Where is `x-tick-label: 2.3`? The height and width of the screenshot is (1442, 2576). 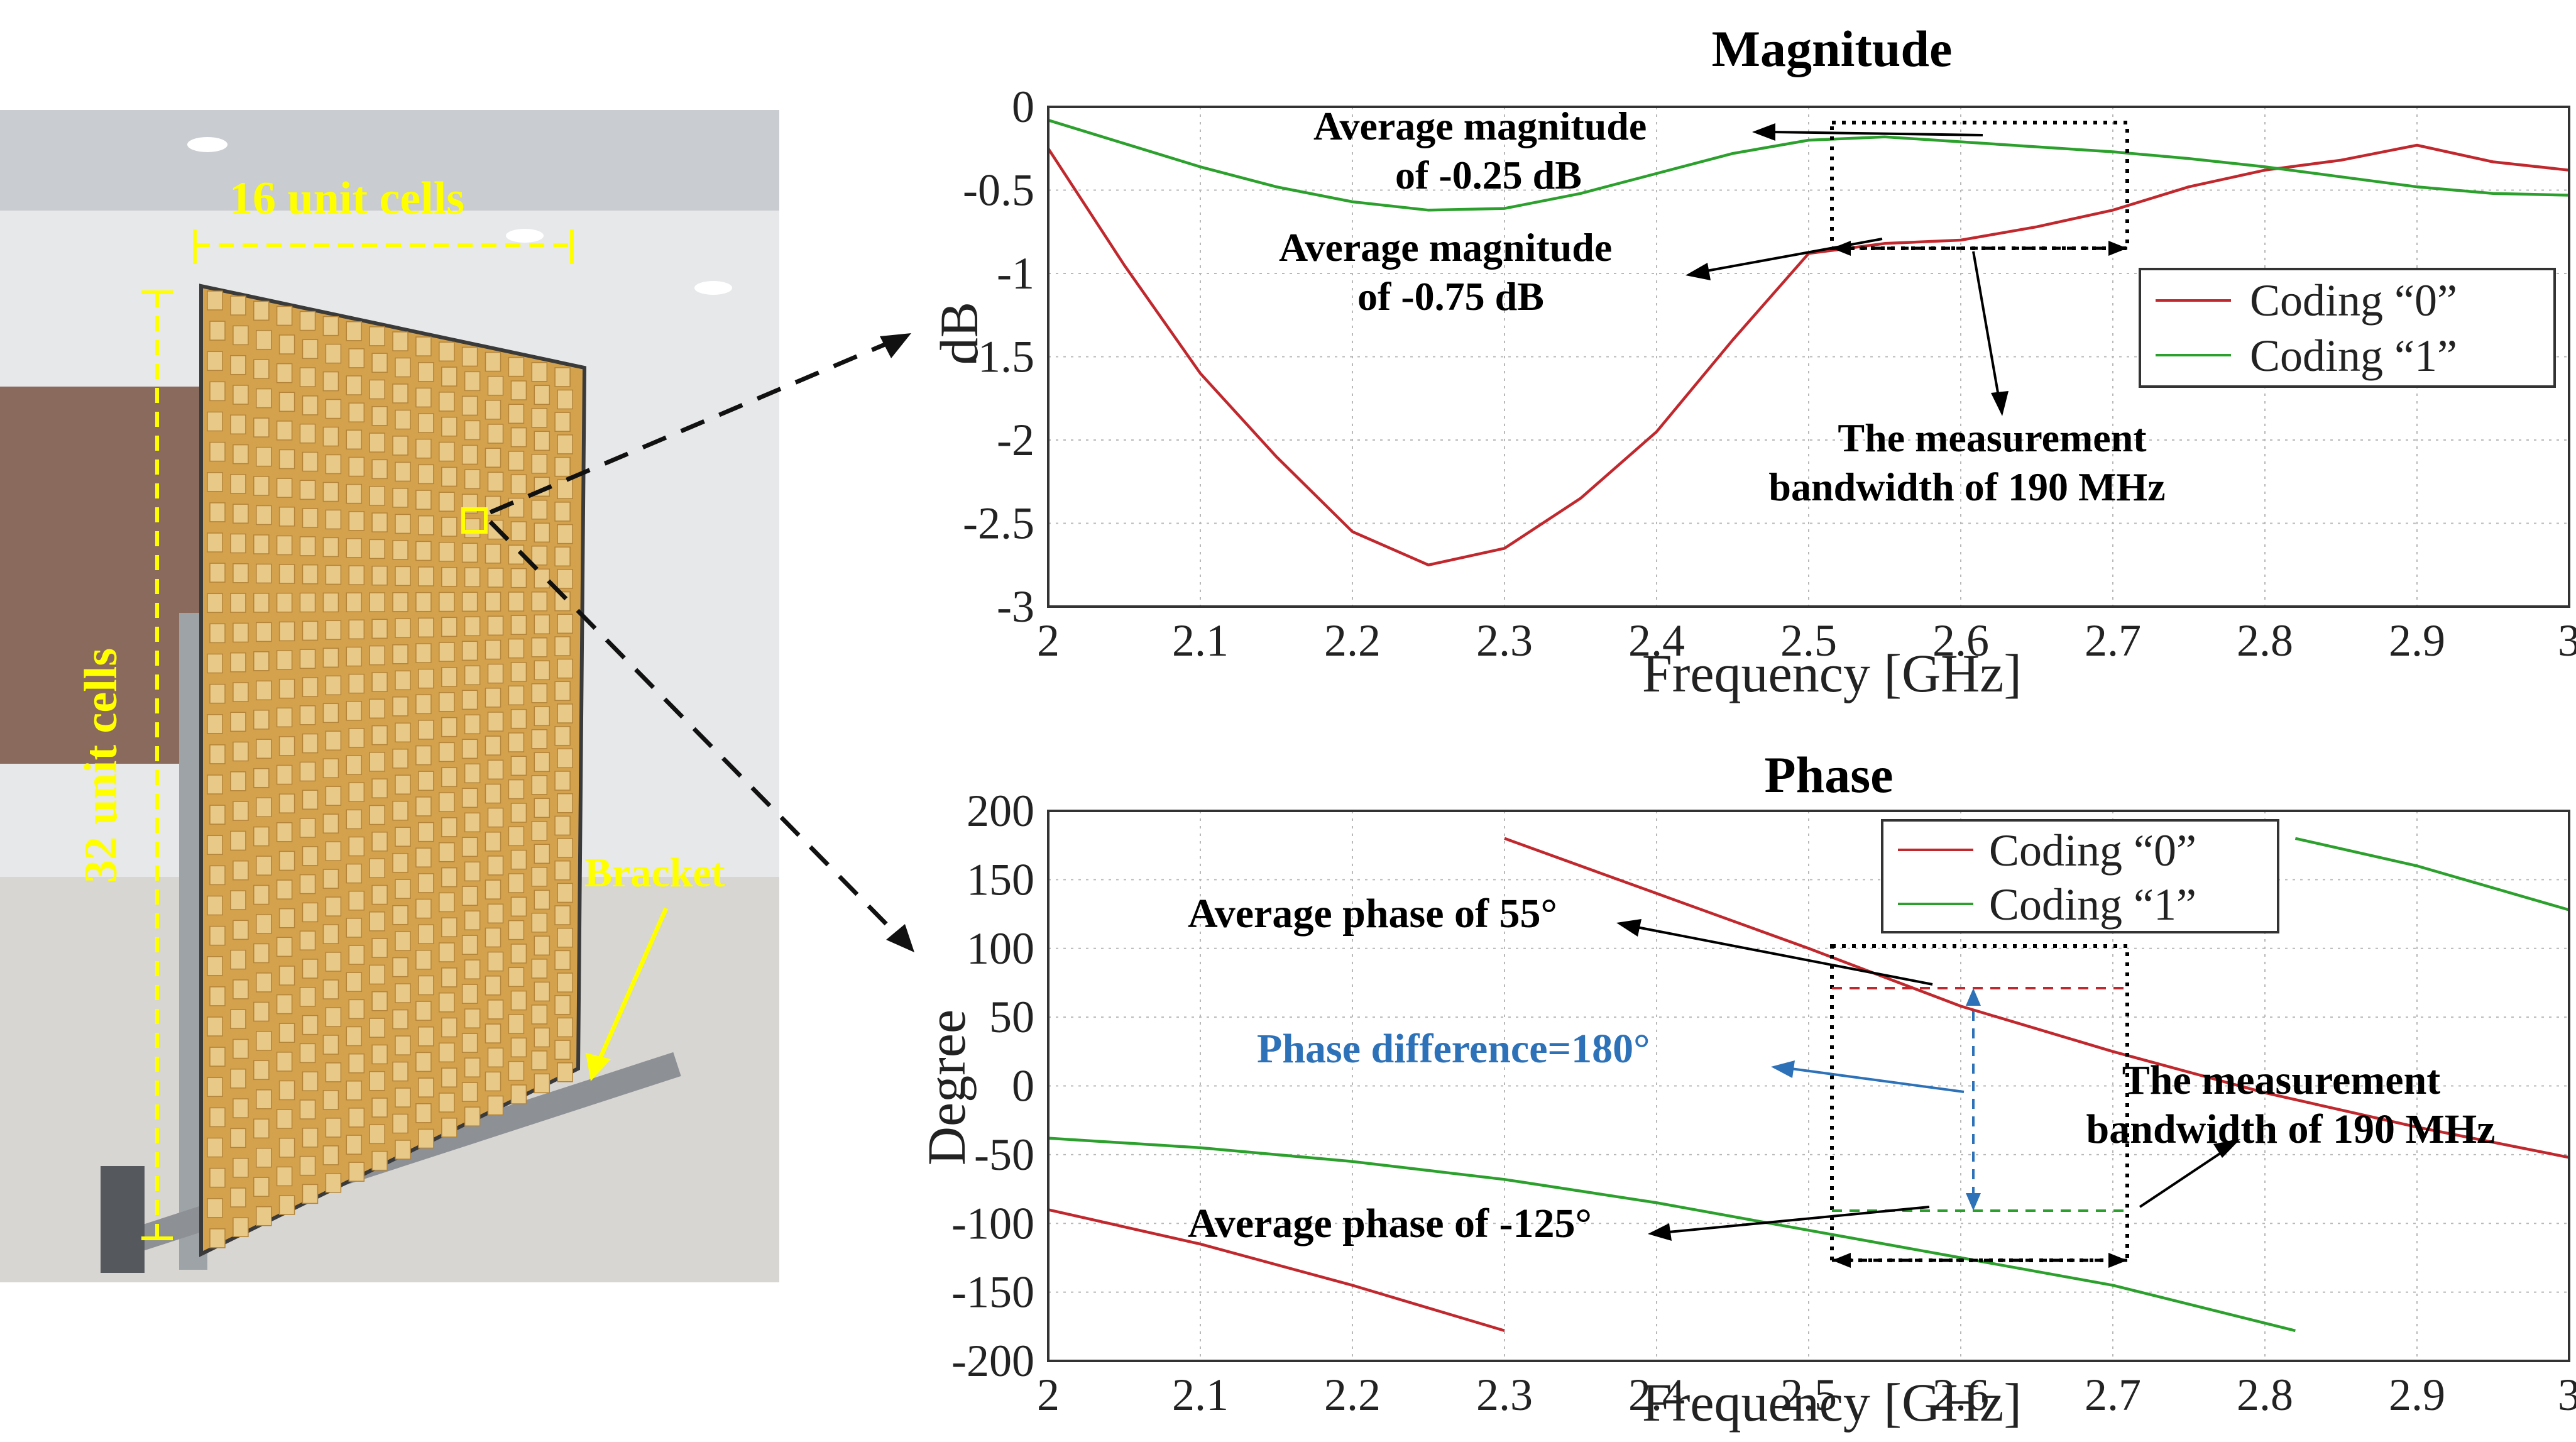 x-tick-label: 2.3 is located at coordinates (1504, 640).